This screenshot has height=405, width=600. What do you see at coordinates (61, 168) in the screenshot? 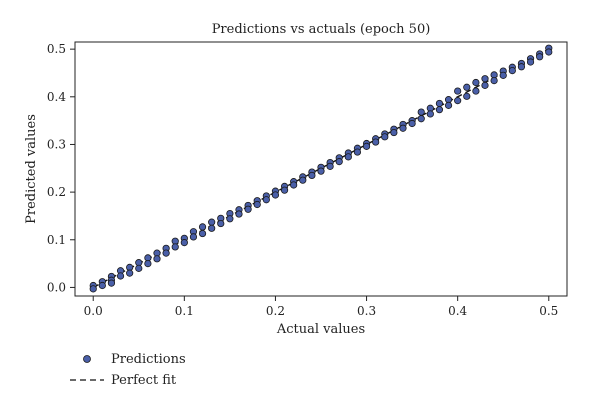
I see `y-axis: 0.0 0.1 0.2 0.3 0.4 0.5` at bounding box center [61, 168].